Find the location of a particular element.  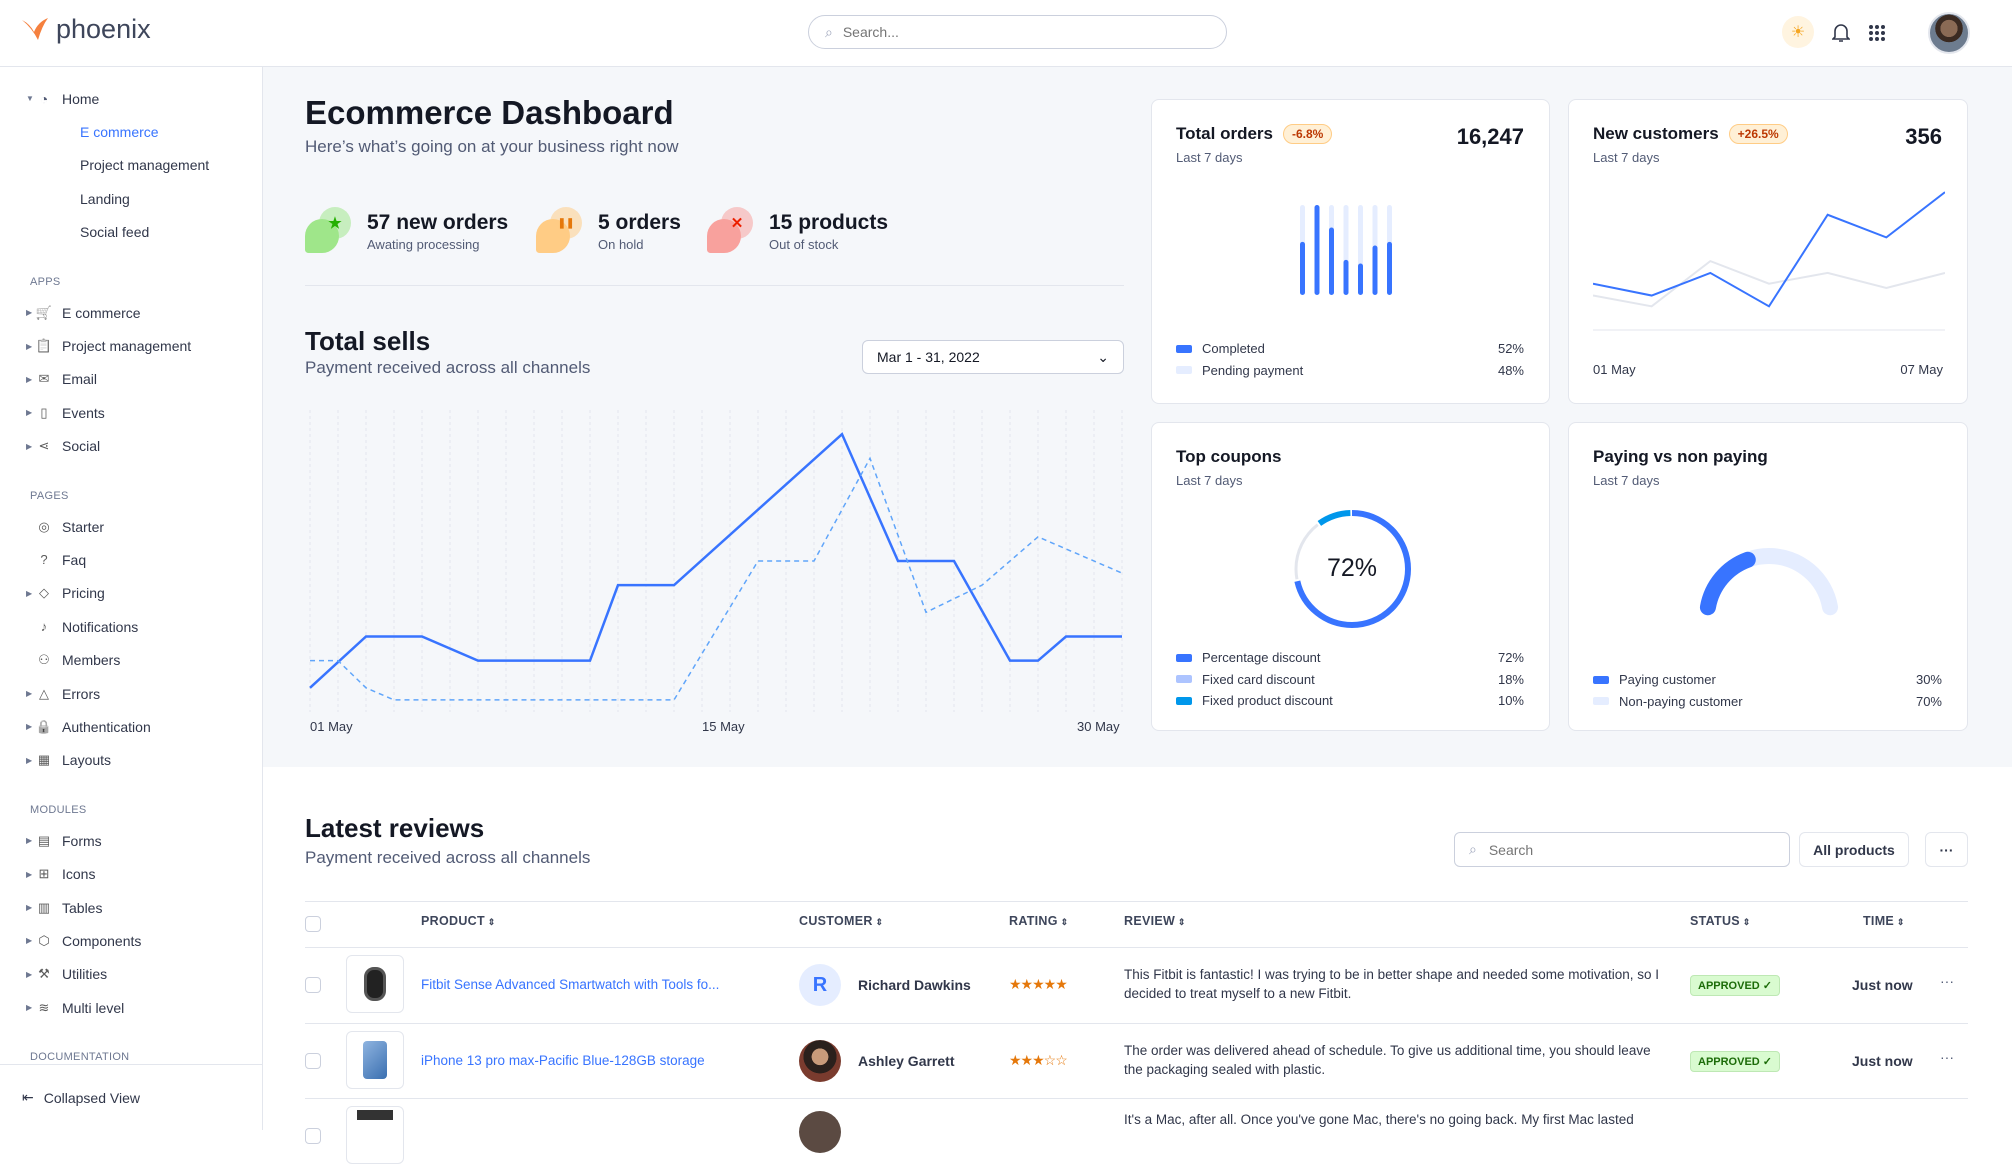

sidebar-item-e-commerce: ▶ 🛒 E commerce is located at coordinates (131, 312).